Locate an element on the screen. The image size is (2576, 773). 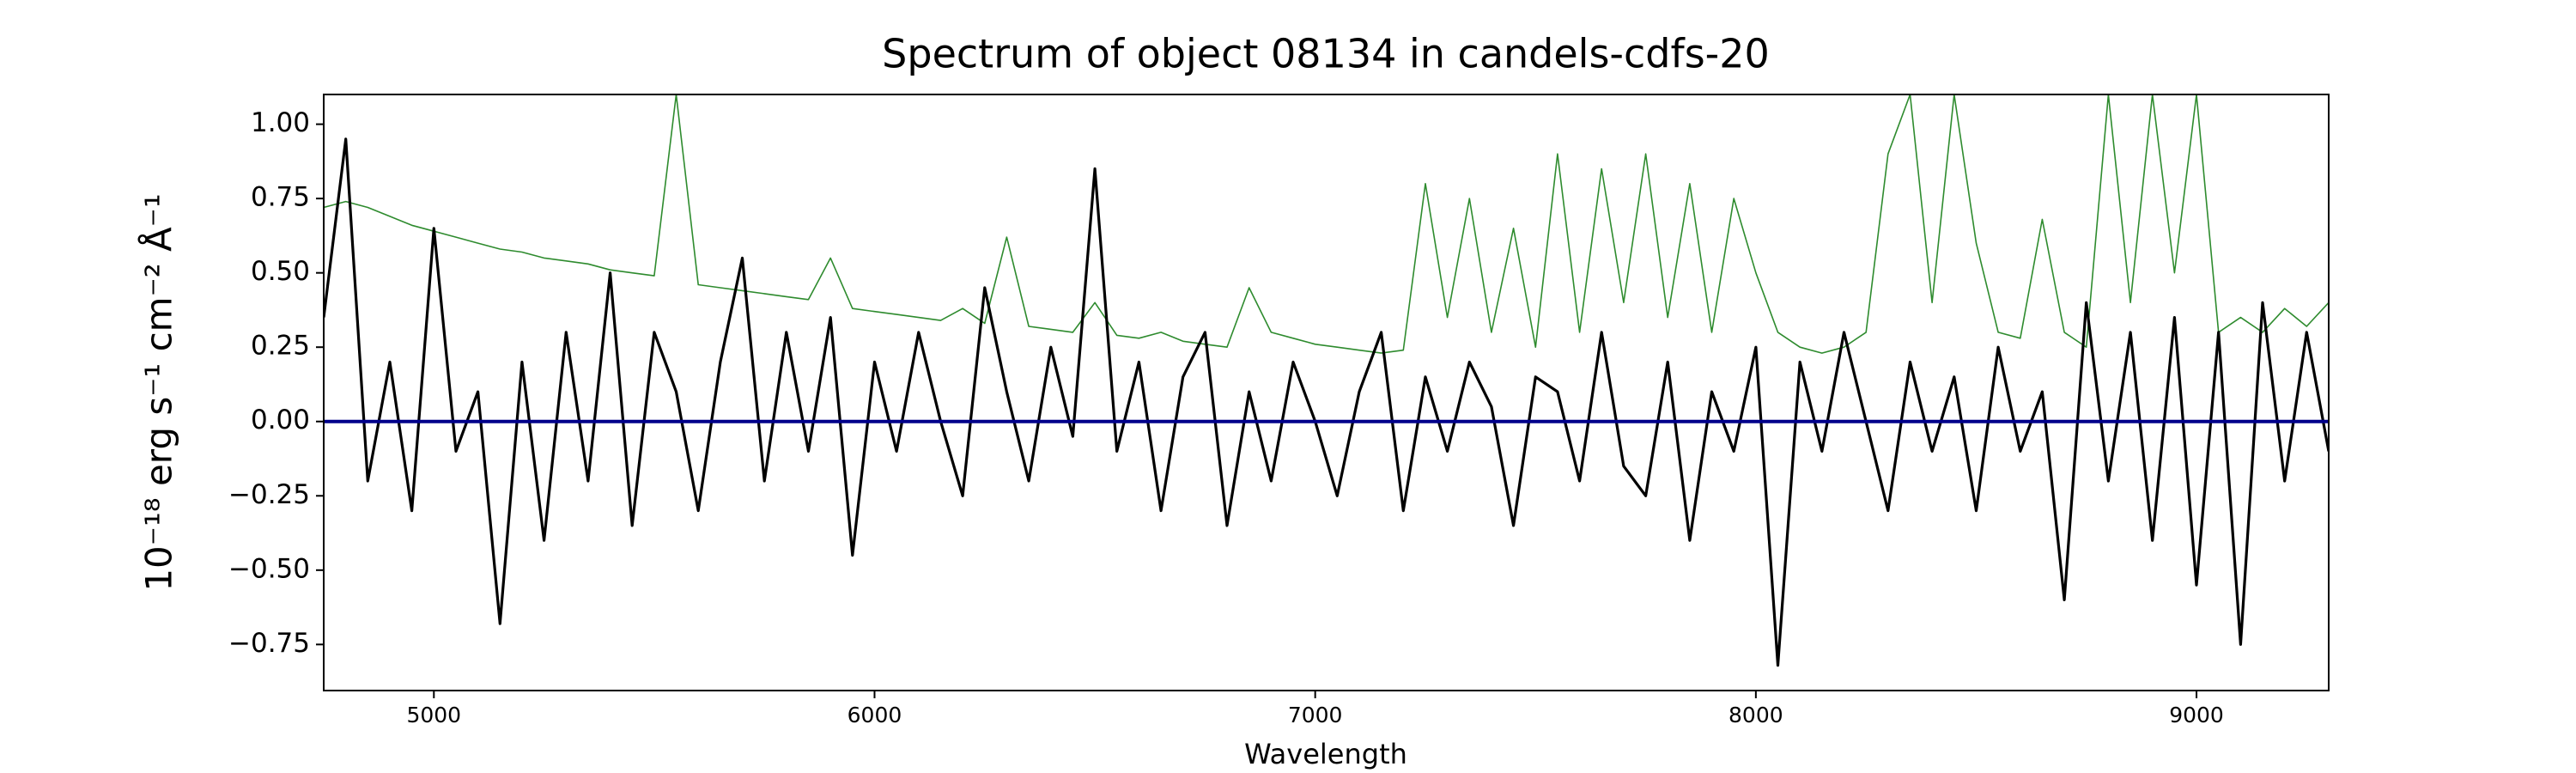
y-tick-label: −0.75 is located at coordinates (269, 643).